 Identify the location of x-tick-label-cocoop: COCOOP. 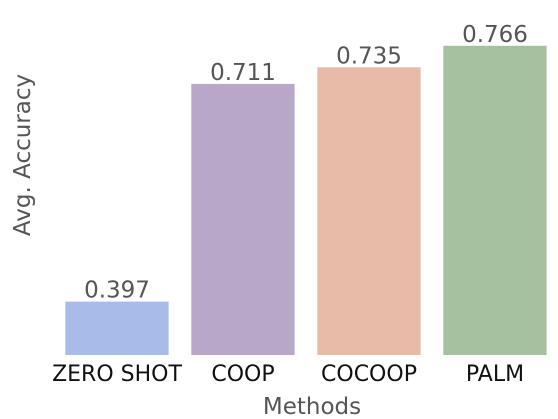
(369, 374).